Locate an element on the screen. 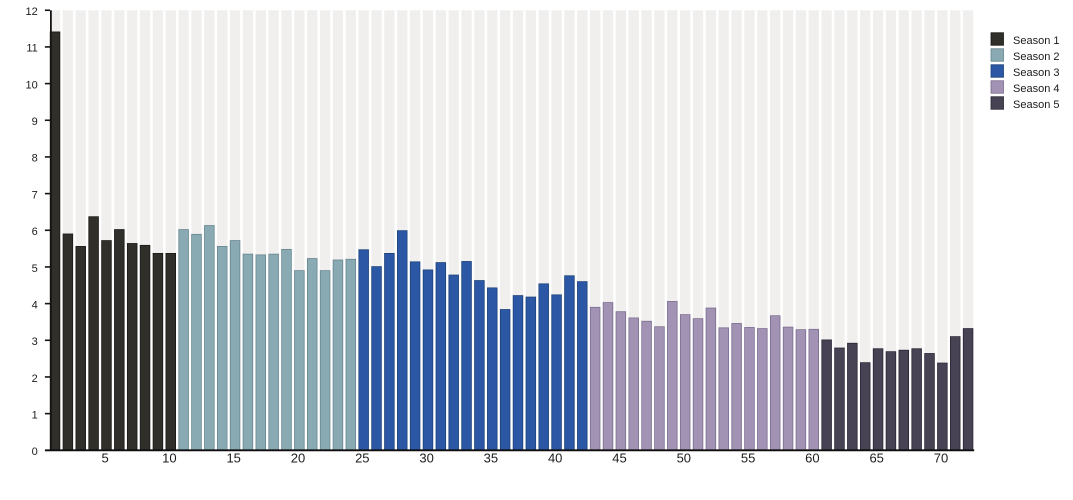 The height and width of the screenshot is (500, 1073). svg-text: 12 is located at coordinates (32, 12).